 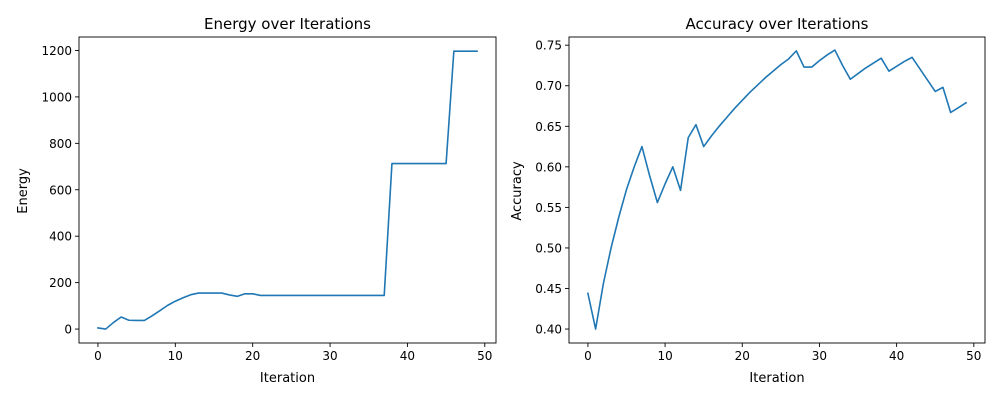 What do you see at coordinates (548, 127) in the screenshot?
I see `accuracy-y-tick-label: 0.65` at bounding box center [548, 127].